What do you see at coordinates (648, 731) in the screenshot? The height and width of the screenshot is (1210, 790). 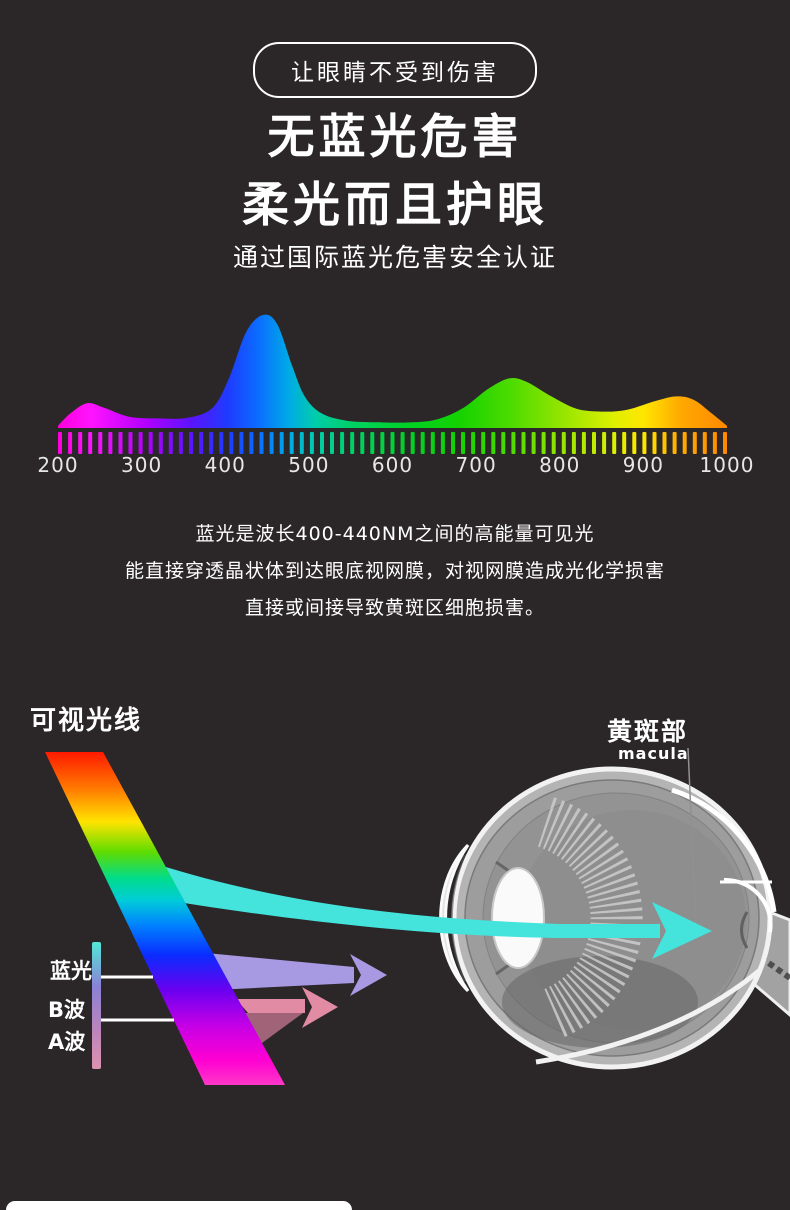 I see `macula-label: 黄斑部` at bounding box center [648, 731].